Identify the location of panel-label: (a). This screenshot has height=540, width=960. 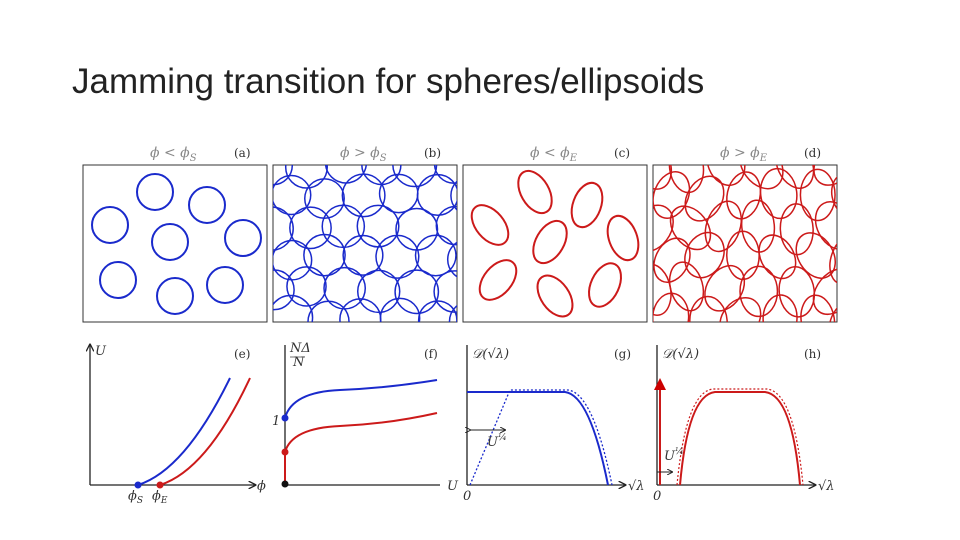
(242, 153).